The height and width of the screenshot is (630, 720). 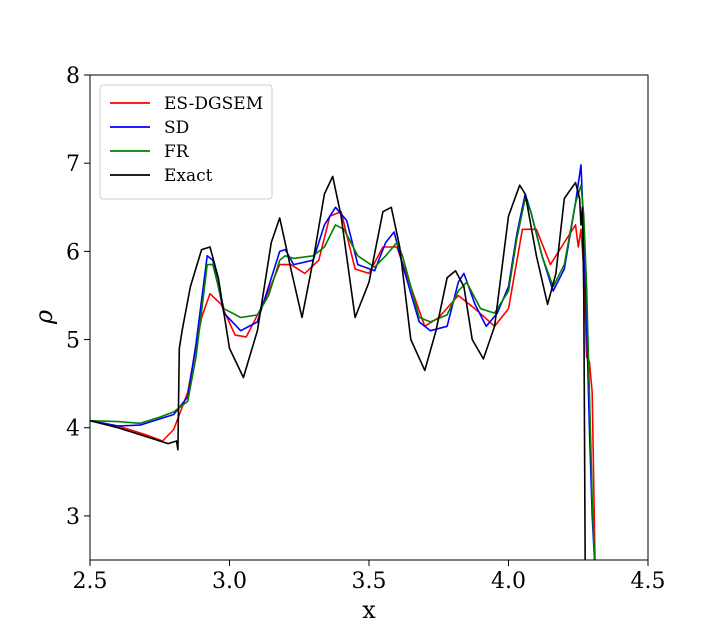 I want to click on legend: ES-DGSEM SD FR Exact, so click(x=186, y=142).